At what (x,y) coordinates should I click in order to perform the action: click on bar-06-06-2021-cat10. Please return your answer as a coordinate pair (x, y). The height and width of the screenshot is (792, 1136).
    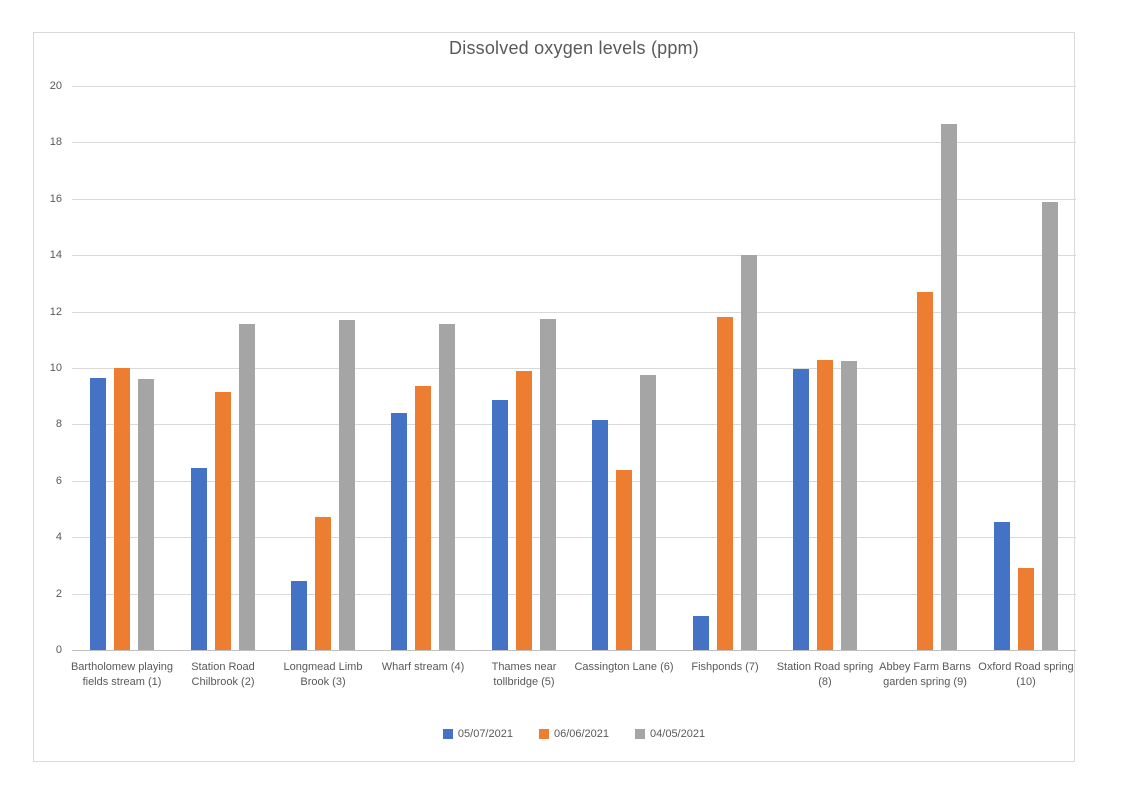
    Looking at the image, I should click on (1026, 609).